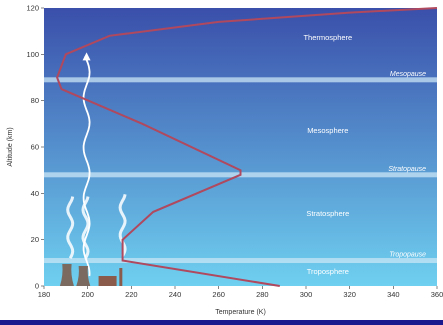  What do you see at coordinates (44, 294) in the screenshot?
I see `x-tick-label: 180` at bounding box center [44, 294].